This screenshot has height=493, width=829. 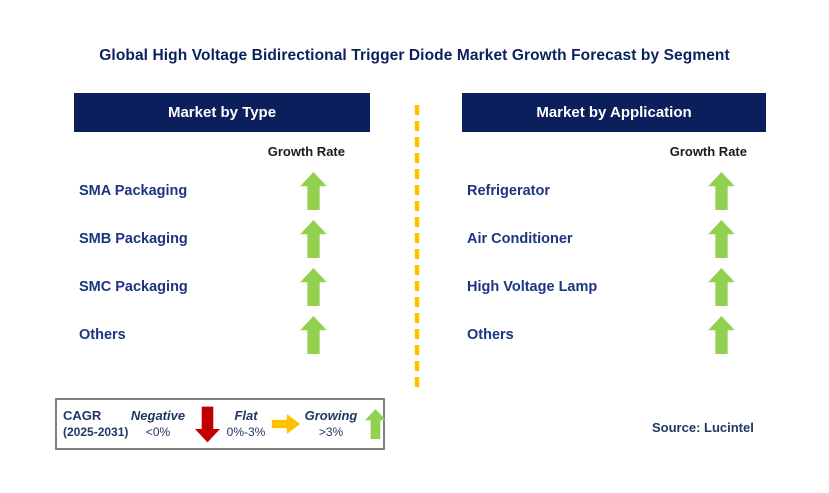 What do you see at coordinates (331, 432) in the screenshot?
I see `legend-growing-range: >3%` at bounding box center [331, 432].